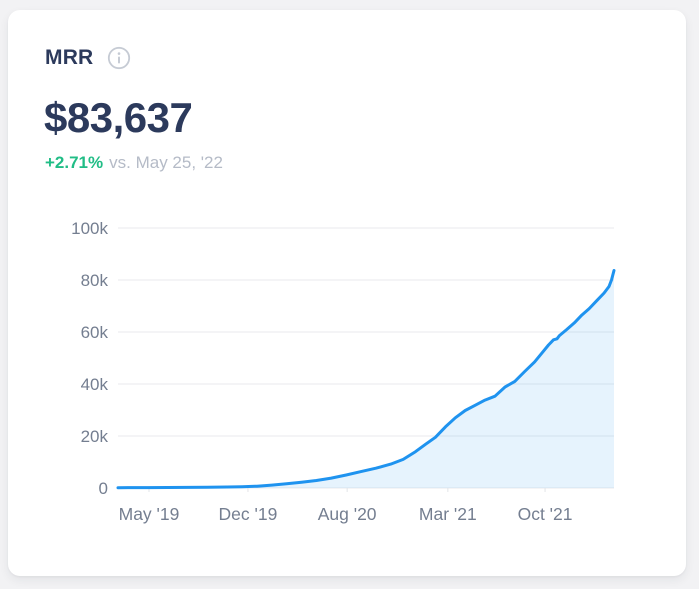  I want to click on y-axis-label-0: 0, so click(103, 488).